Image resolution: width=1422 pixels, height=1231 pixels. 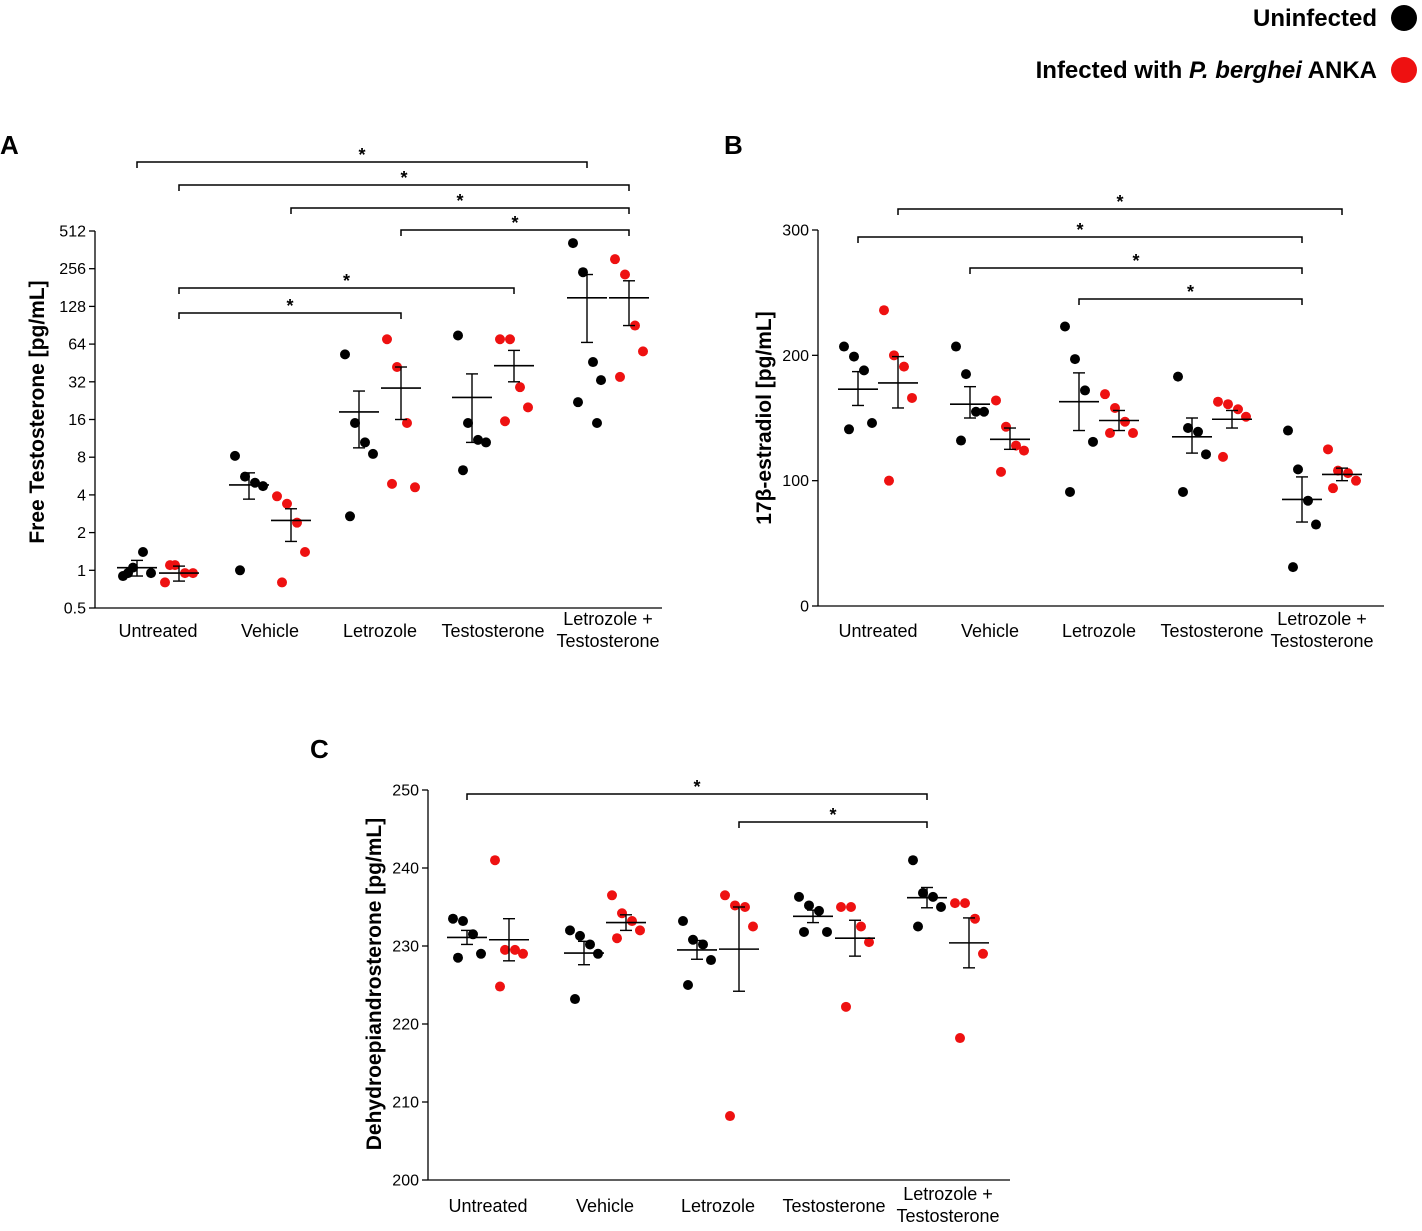 What do you see at coordinates (877, 631) in the screenshot?
I see `panel-b-category-label: Untreated` at bounding box center [877, 631].